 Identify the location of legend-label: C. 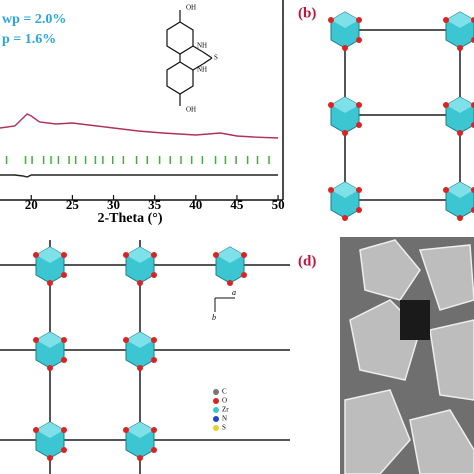
(224, 392).